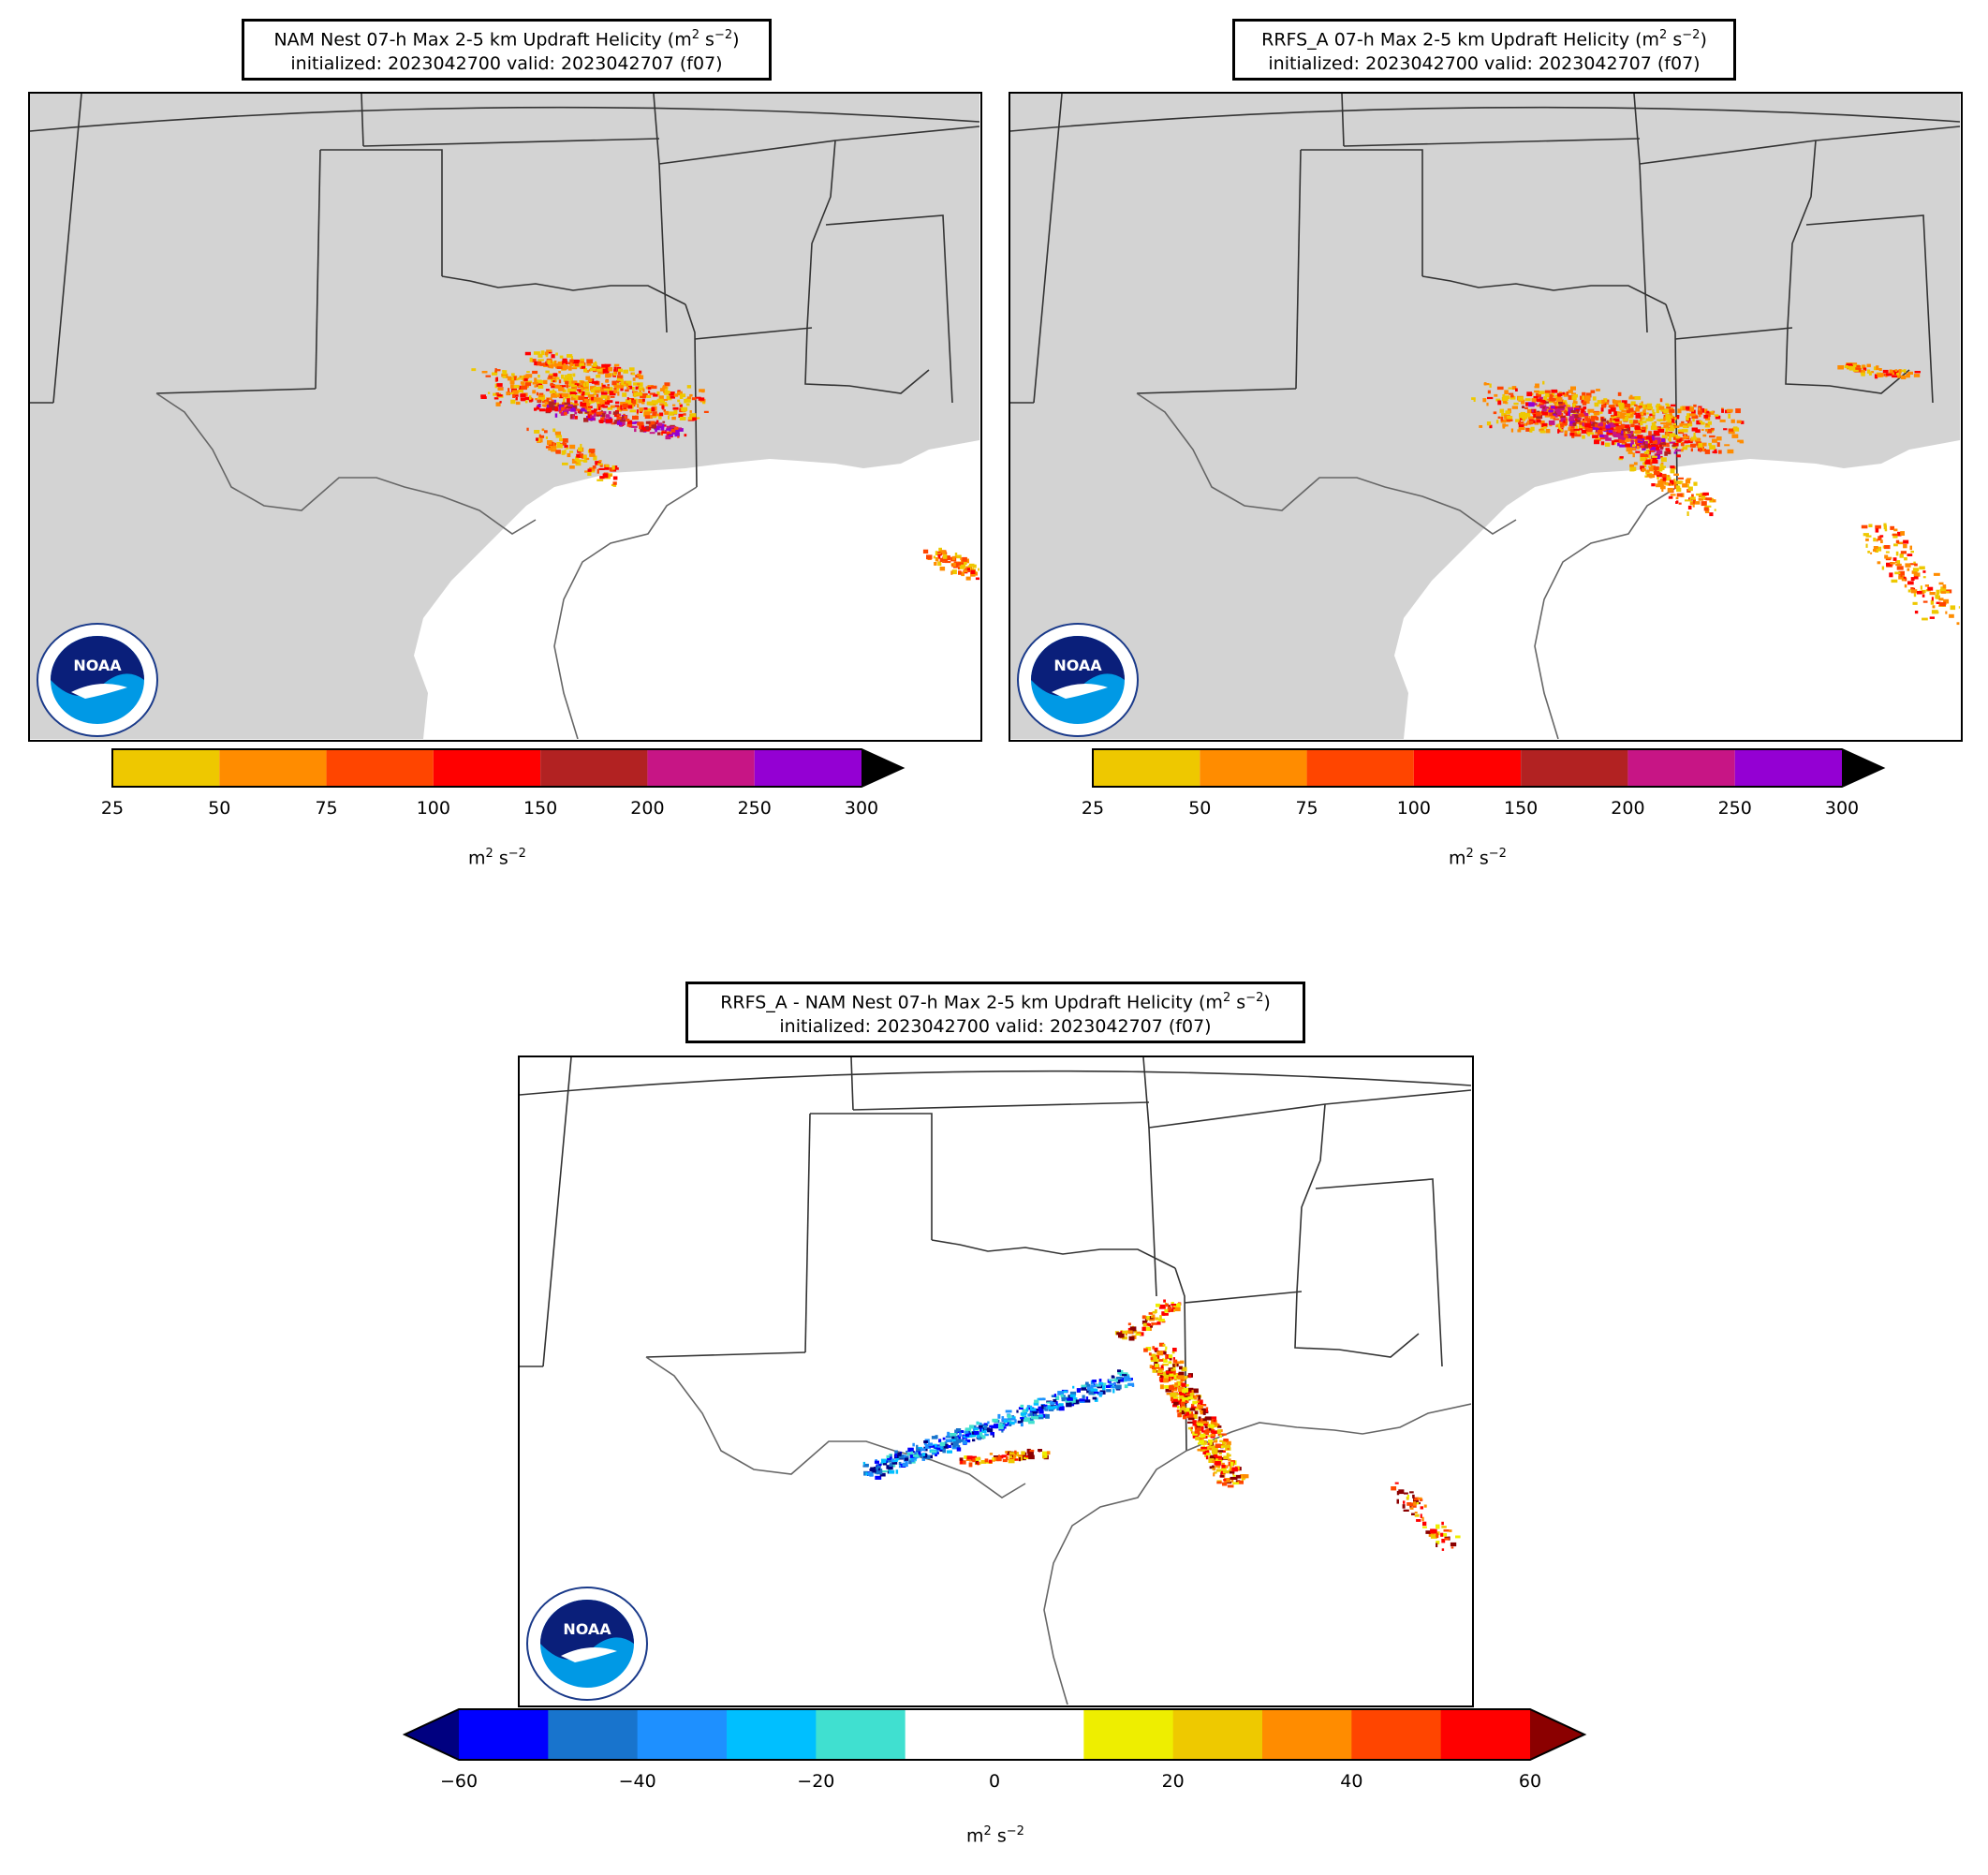  I want to click on nam-colorbar, so click(508, 769).